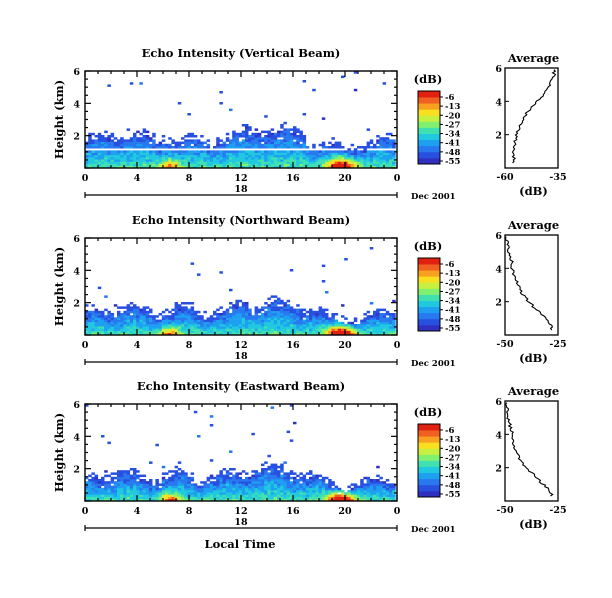 The height and width of the screenshot is (598, 612). I want to click on colorbar-tick-label: -20, so click(452, 449).